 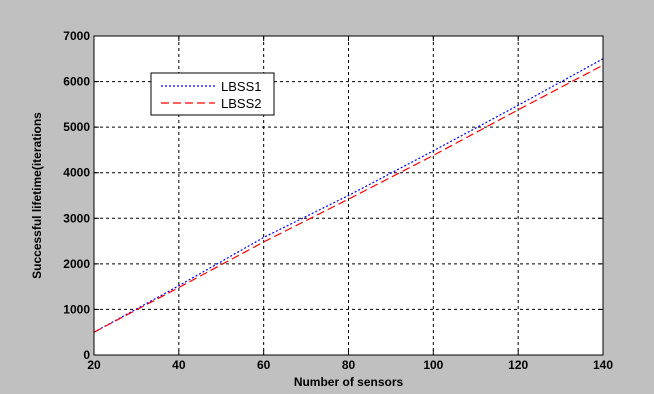 What do you see at coordinates (349, 382) in the screenshot?
I see `x-axis-label: Number of sensors` at bounding box center [349, 382].